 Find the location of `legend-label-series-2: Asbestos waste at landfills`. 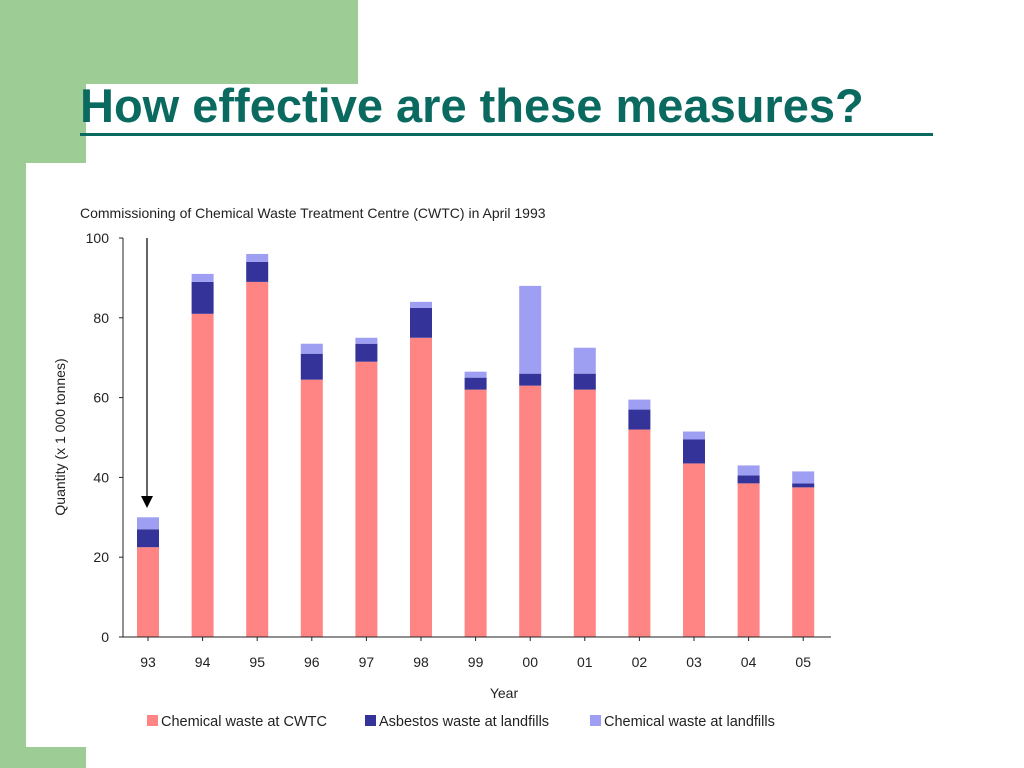

legend-label-series-2: Asbestos waste at landfills is located at coordinates (464, 722).